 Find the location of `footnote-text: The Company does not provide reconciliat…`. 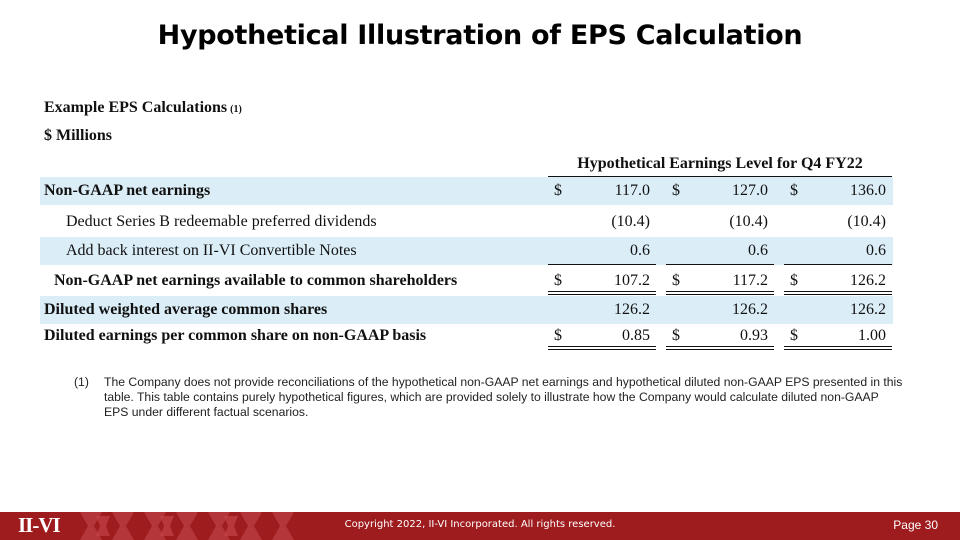

footnote-text: The Company does not provide reconciliat… is located at coordinates (503, 397).